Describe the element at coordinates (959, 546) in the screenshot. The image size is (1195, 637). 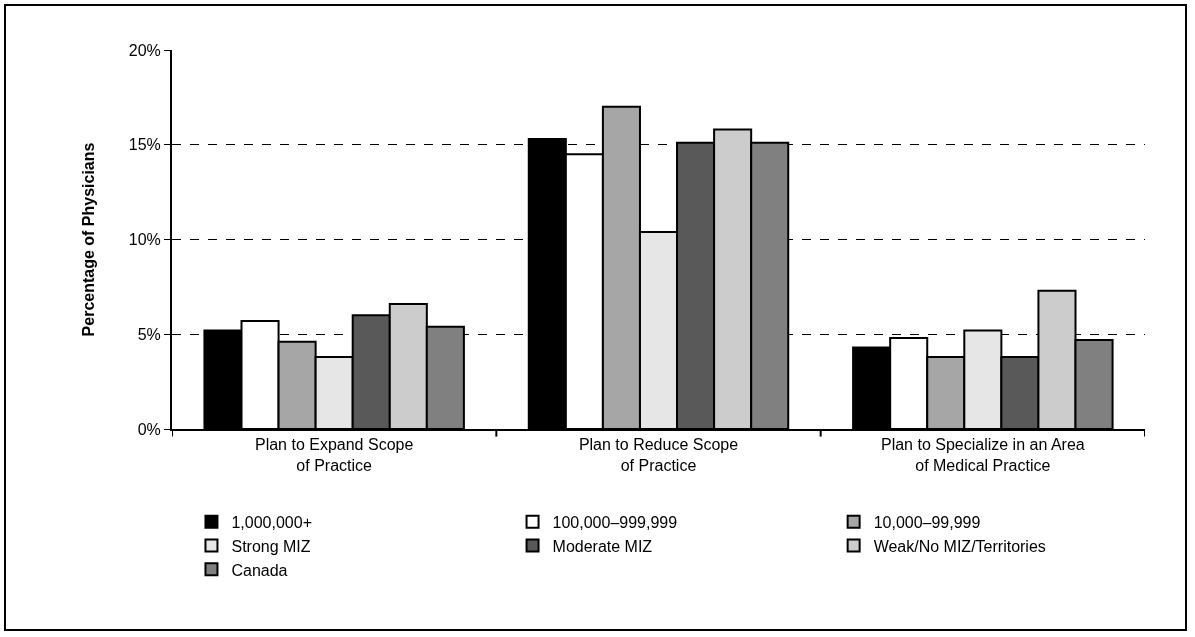
I see `legend-label: Weak/No MIZ/Territories` at that location.